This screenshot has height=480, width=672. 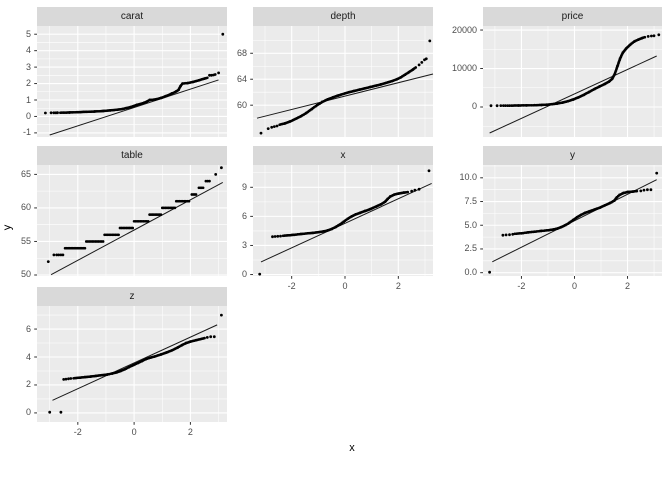 What do you see at coordinates (352, 448) in the screenshot?
I see `x-axis-title: x` at bounding box center [352, 448].